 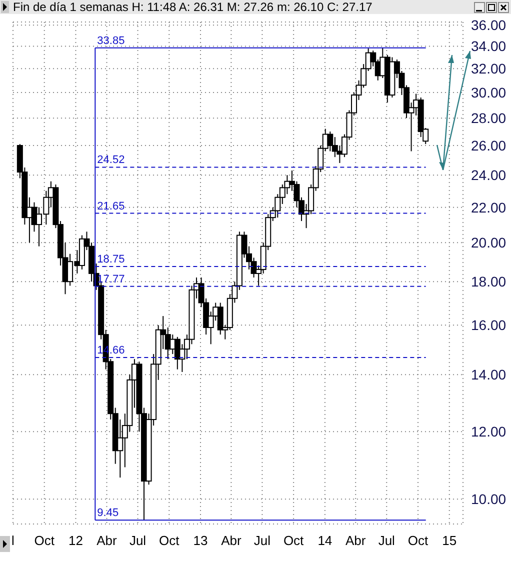 What do you see at coordinates (325, 540) in the screenshot?
I see `x-tick-label: 14` at bounding box center [325, 540].